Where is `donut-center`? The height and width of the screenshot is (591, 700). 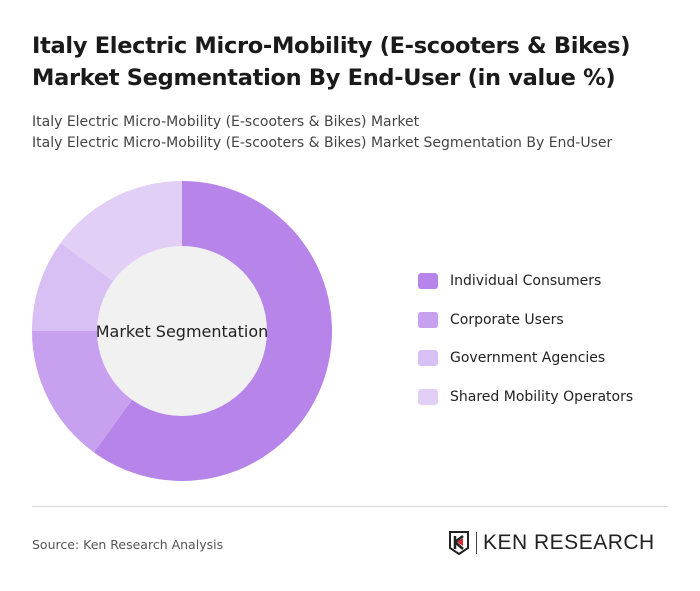
donut-center is located at coordinates (182, 331).